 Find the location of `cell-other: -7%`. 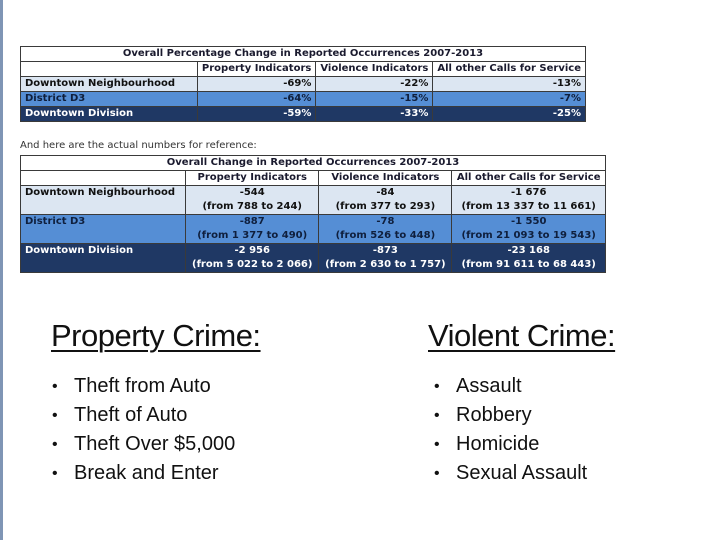

cell-other: -7% is located at coordinates (509, 99).